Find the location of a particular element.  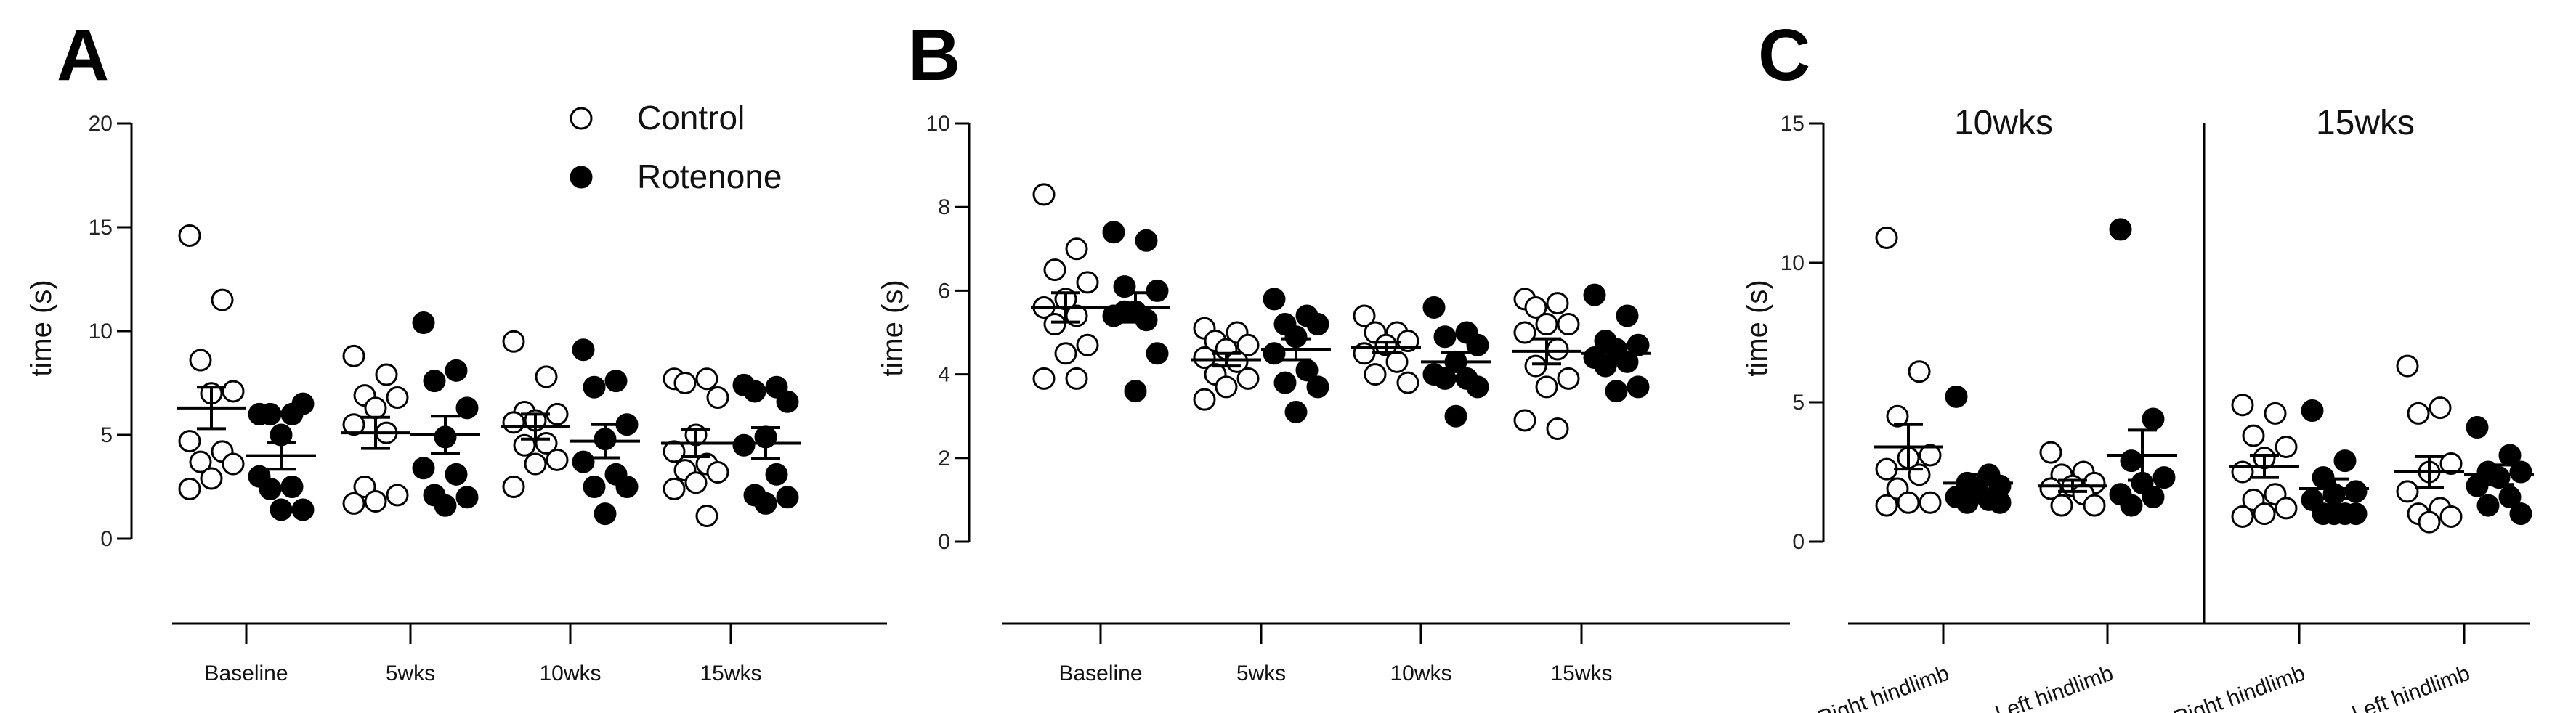

legend-rotenone-marker is located at coordinates (581, 177).